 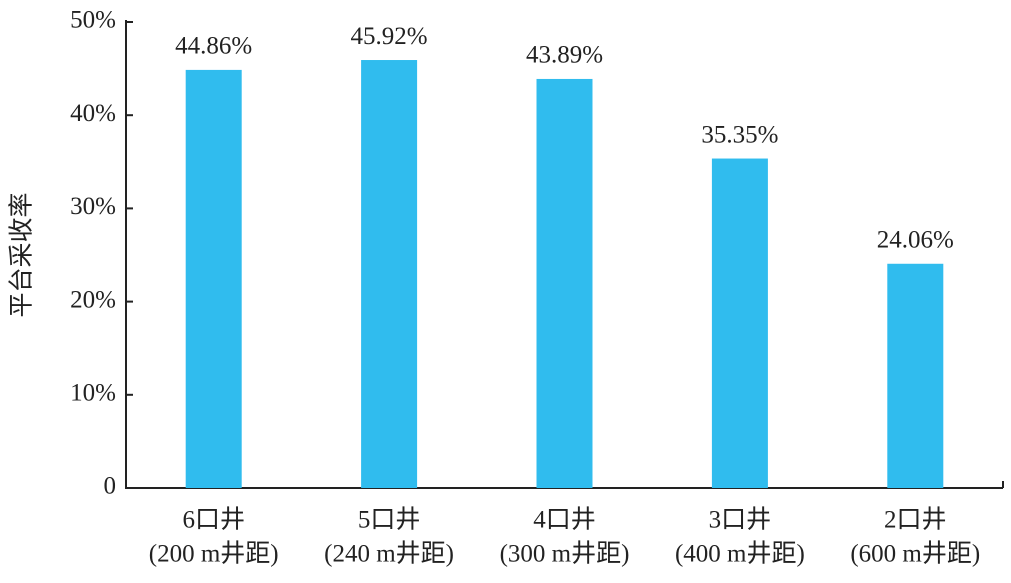 What do you see at coordinates (564, 55) in the screenshot?
I see `value-label: 43.89%` at bounding box center [564, 55].